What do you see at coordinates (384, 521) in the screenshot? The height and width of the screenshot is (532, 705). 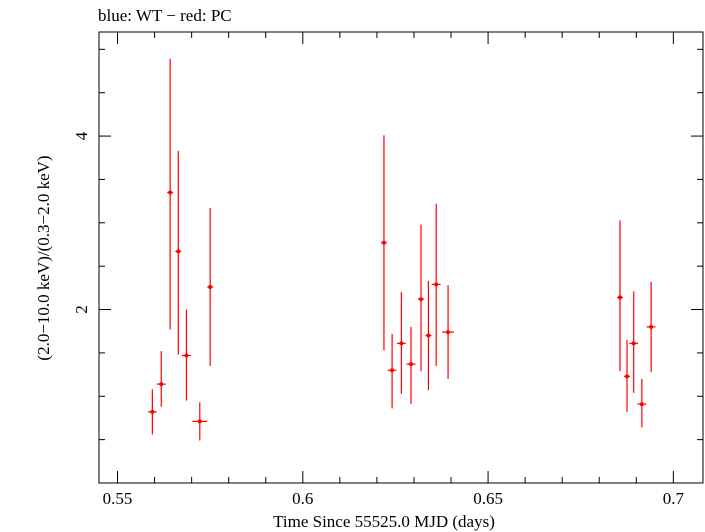 I see `x-axis-label: Time Since 55525.0 MJD (days)` at bounding box center [384, 521].